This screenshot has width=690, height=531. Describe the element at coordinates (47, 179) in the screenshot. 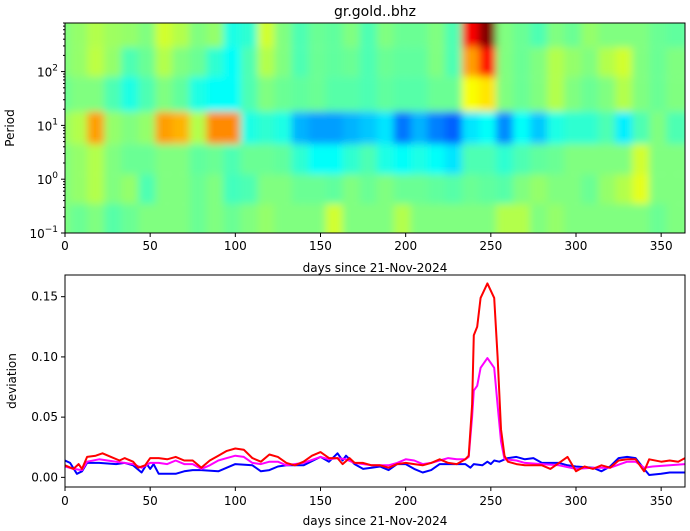

I see `y-tick-label: 10⁰` at that location.